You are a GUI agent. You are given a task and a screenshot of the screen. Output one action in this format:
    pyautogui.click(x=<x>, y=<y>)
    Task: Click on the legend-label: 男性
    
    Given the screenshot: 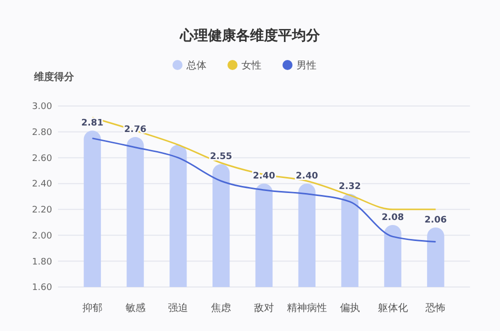 What is the action you would take?
    pyautogui.click(x=306, y=66)
    